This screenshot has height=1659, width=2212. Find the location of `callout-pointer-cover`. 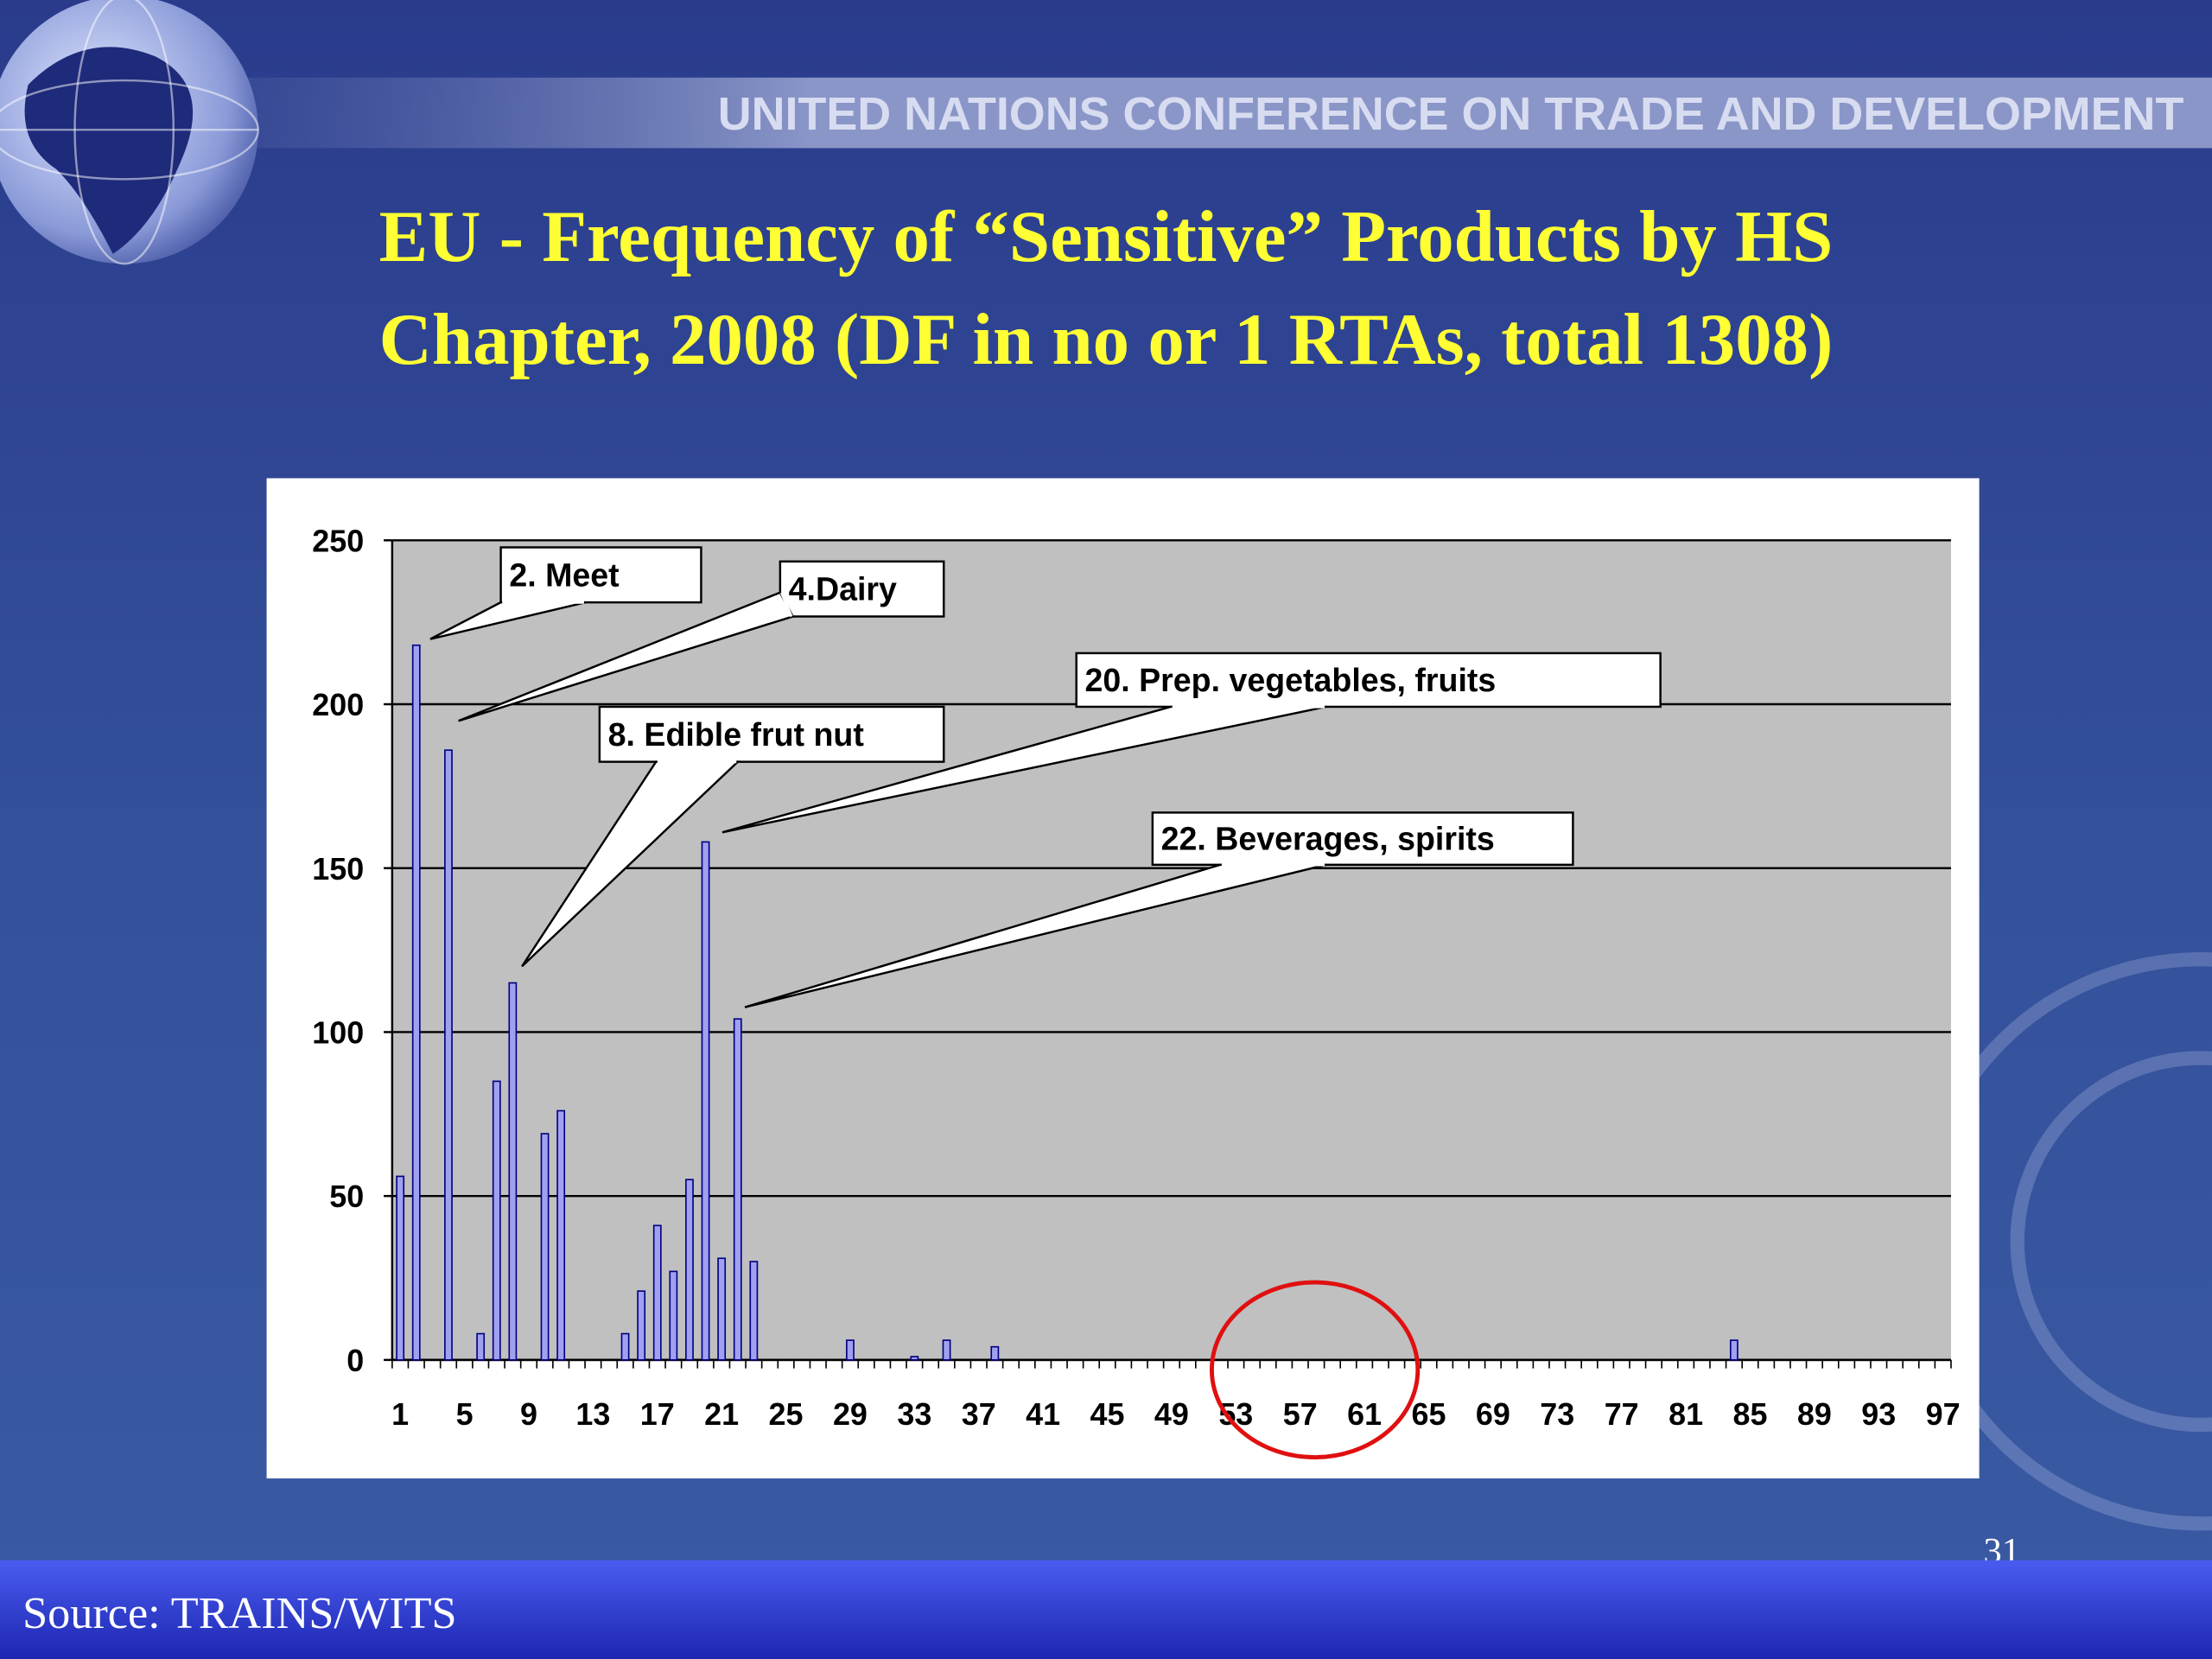

callout-pointer-cover is located at coordinates (786, 605).